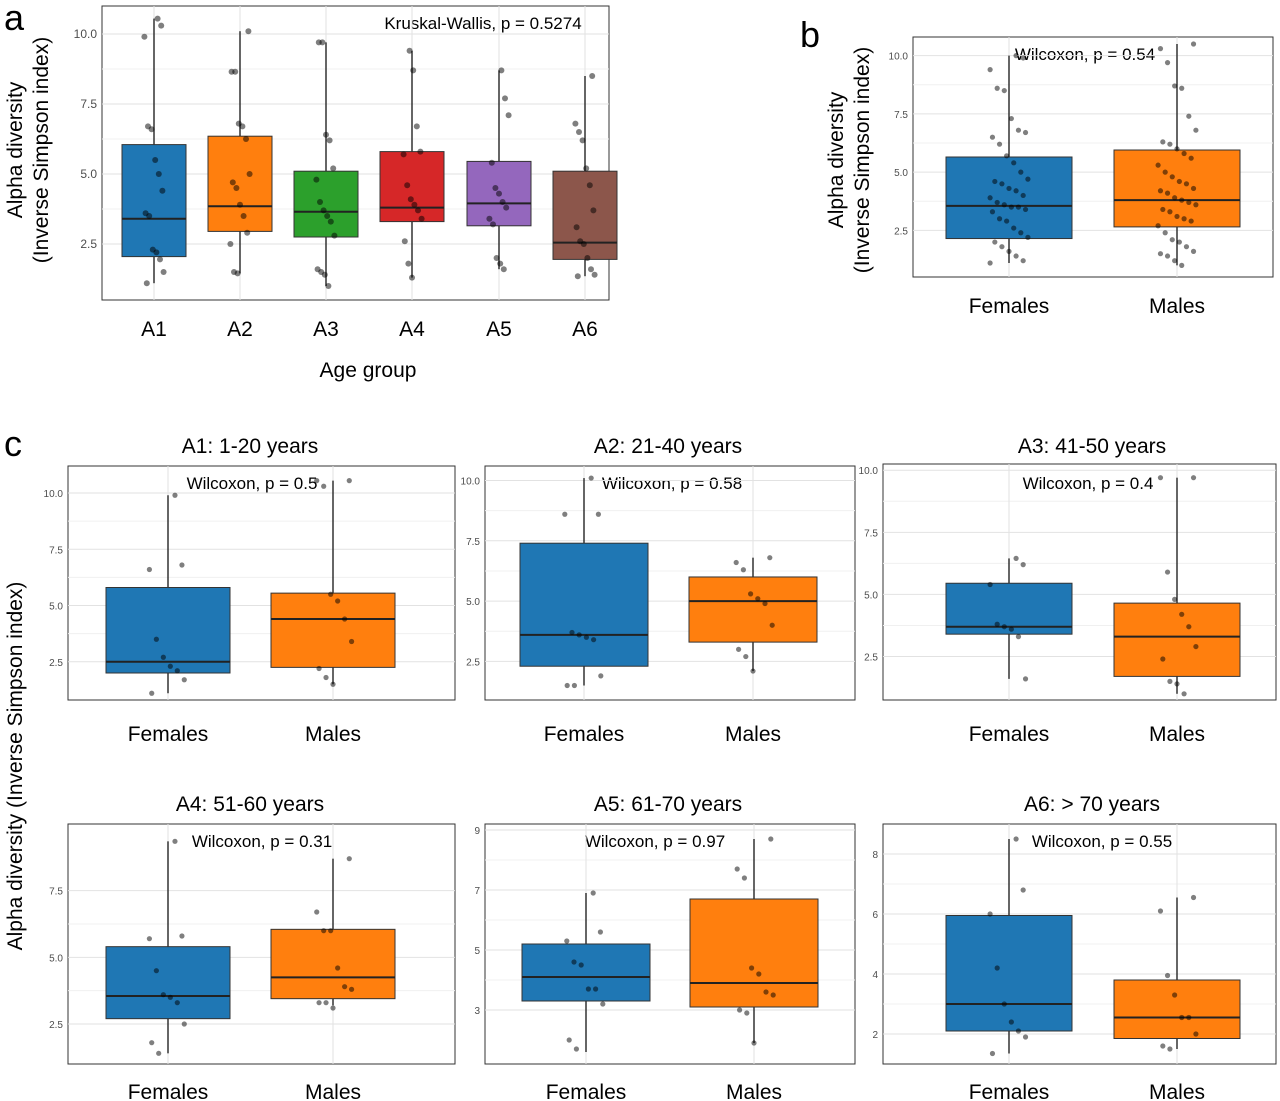 This screenshot has width=1280, height=1101. What do you see at coordinates (412, 329) in the screenshot?
I see `x-category-label: A4` at bounding box center [412, 329].